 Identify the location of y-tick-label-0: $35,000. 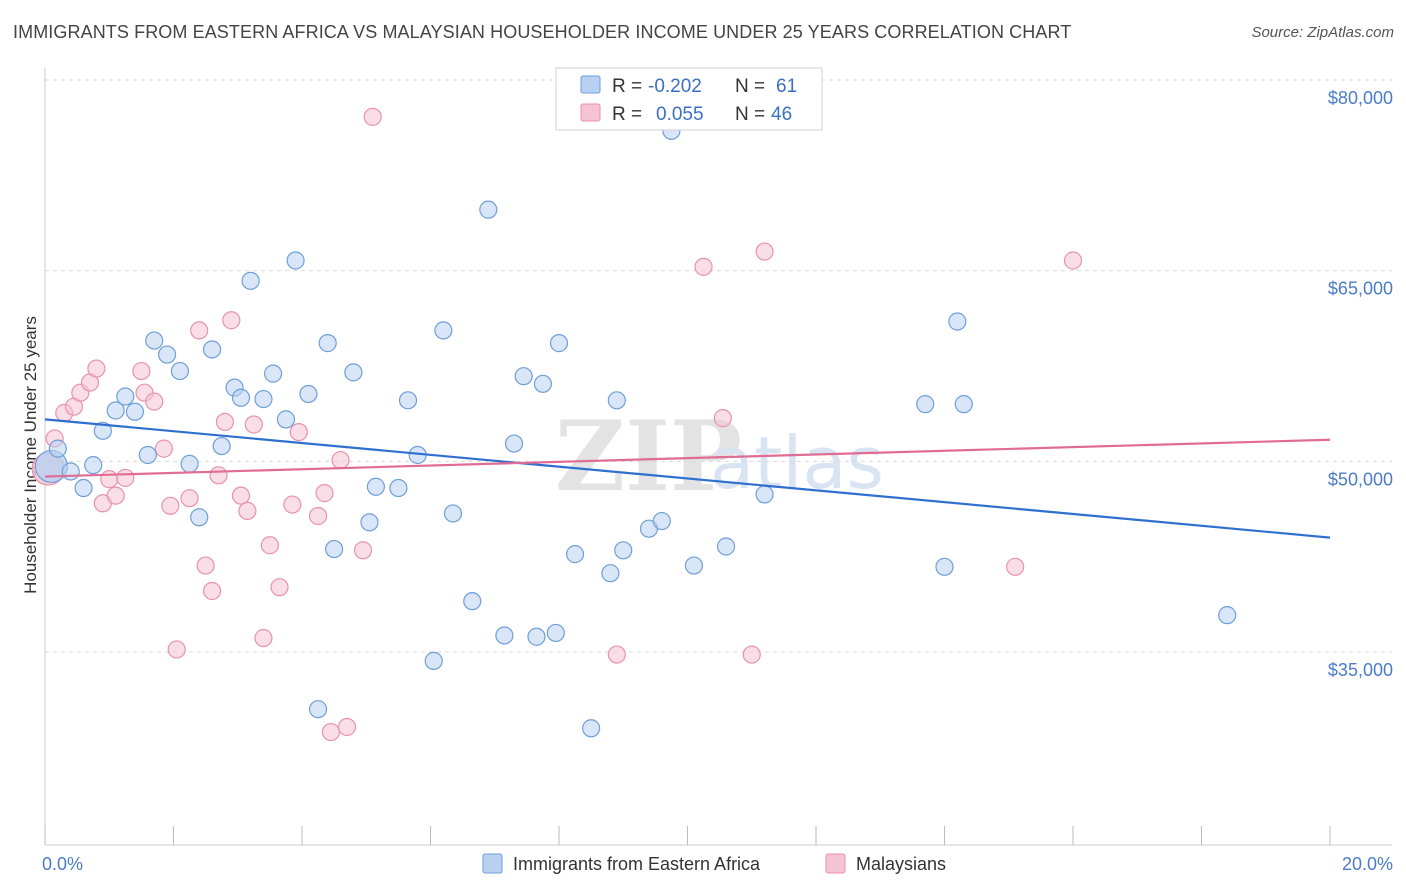
(1360, 670).